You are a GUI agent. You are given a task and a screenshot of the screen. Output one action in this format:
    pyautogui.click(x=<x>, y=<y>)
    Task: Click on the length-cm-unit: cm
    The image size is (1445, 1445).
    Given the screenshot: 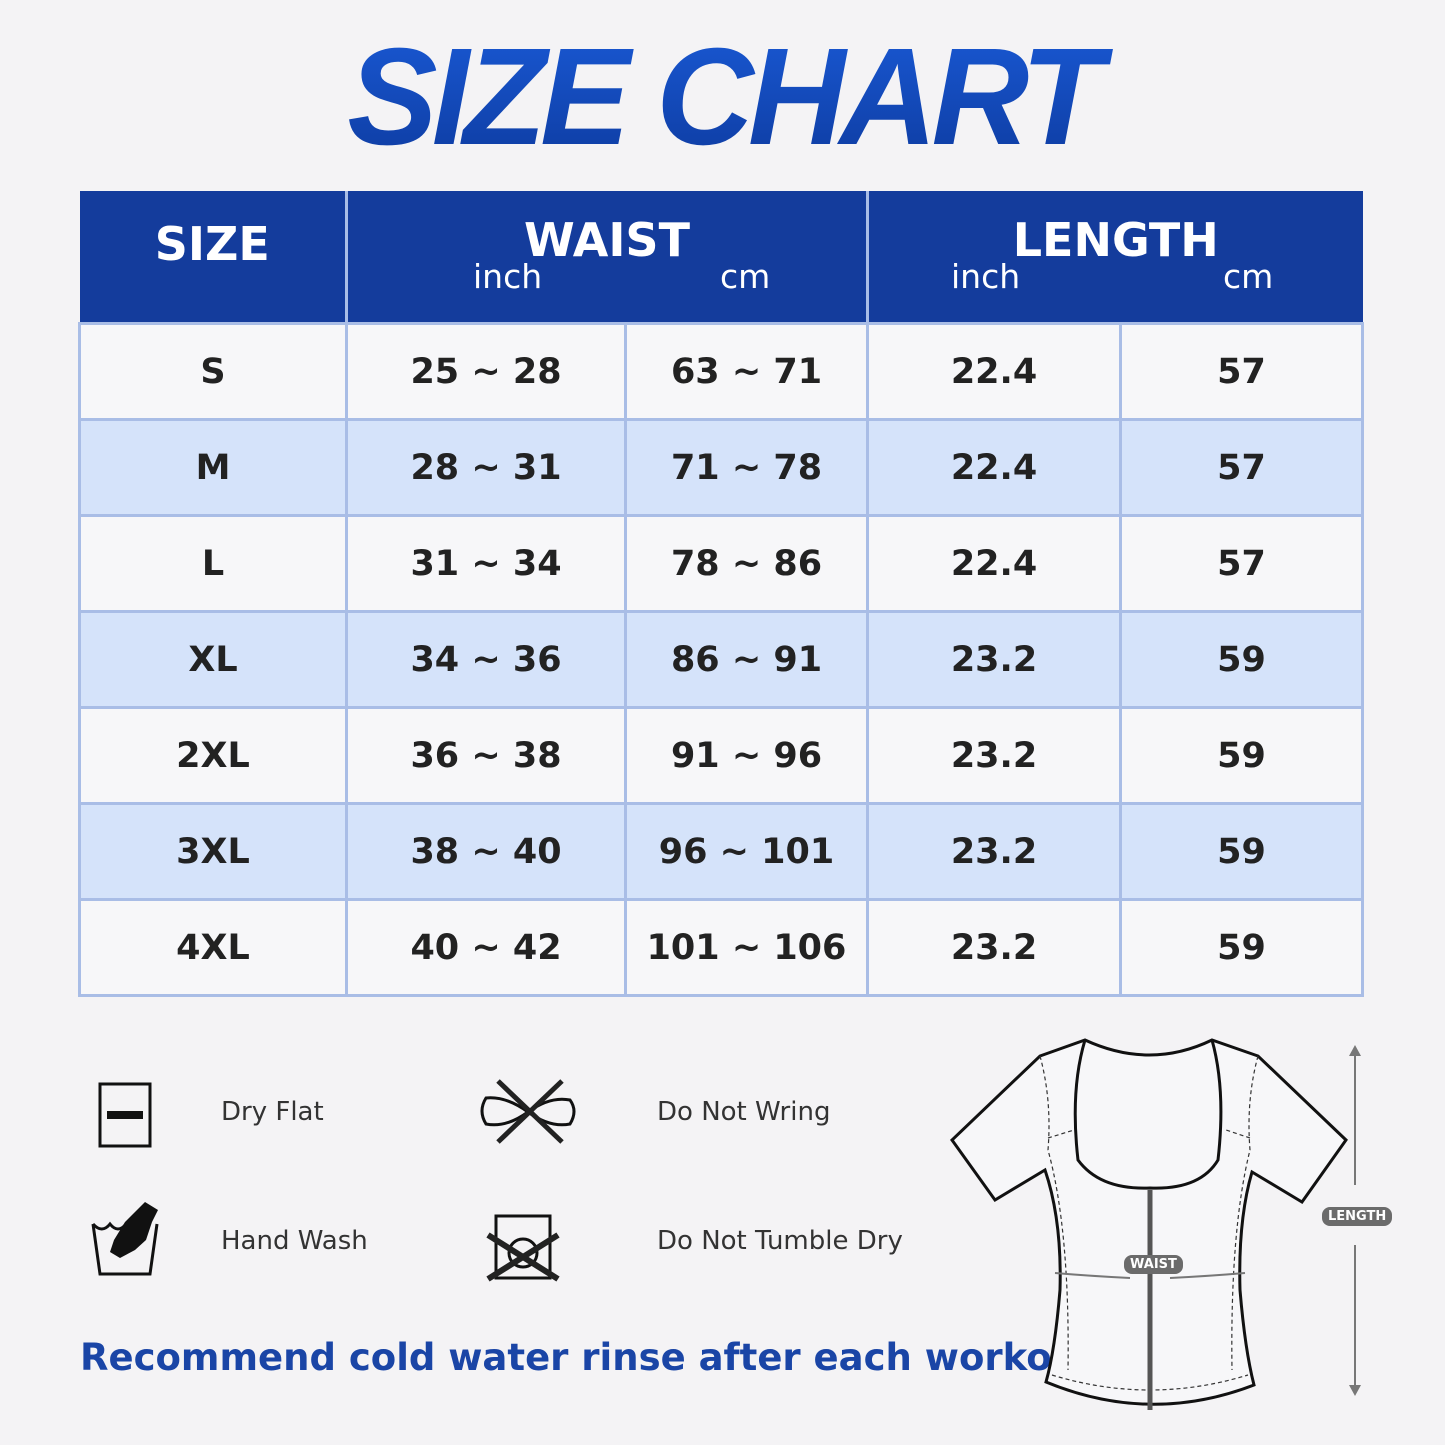 What is the action you would take?
    pyautogui.click(x=1248, y=276)
    